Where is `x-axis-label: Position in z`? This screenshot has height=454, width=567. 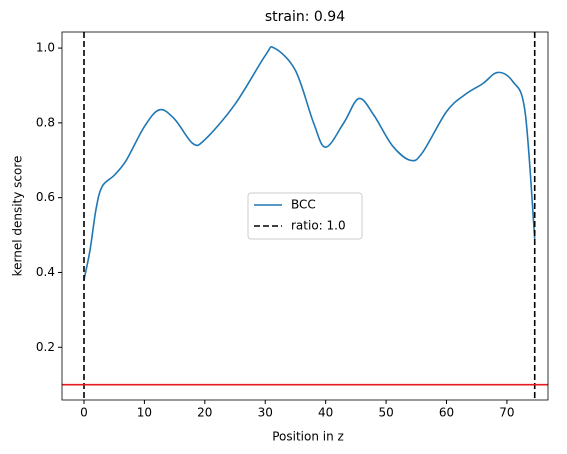
x-axis-label: Position in z is located at coordinates (308, 437).